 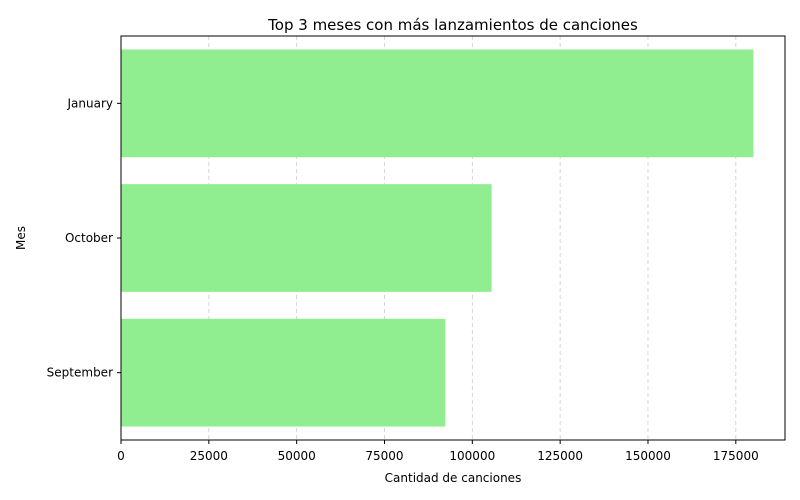 What do you see at coordinates (453, 478) in the screenshot?
I see `x-axis-label: Cantidad de canciones` at bounding box center [453, 478].